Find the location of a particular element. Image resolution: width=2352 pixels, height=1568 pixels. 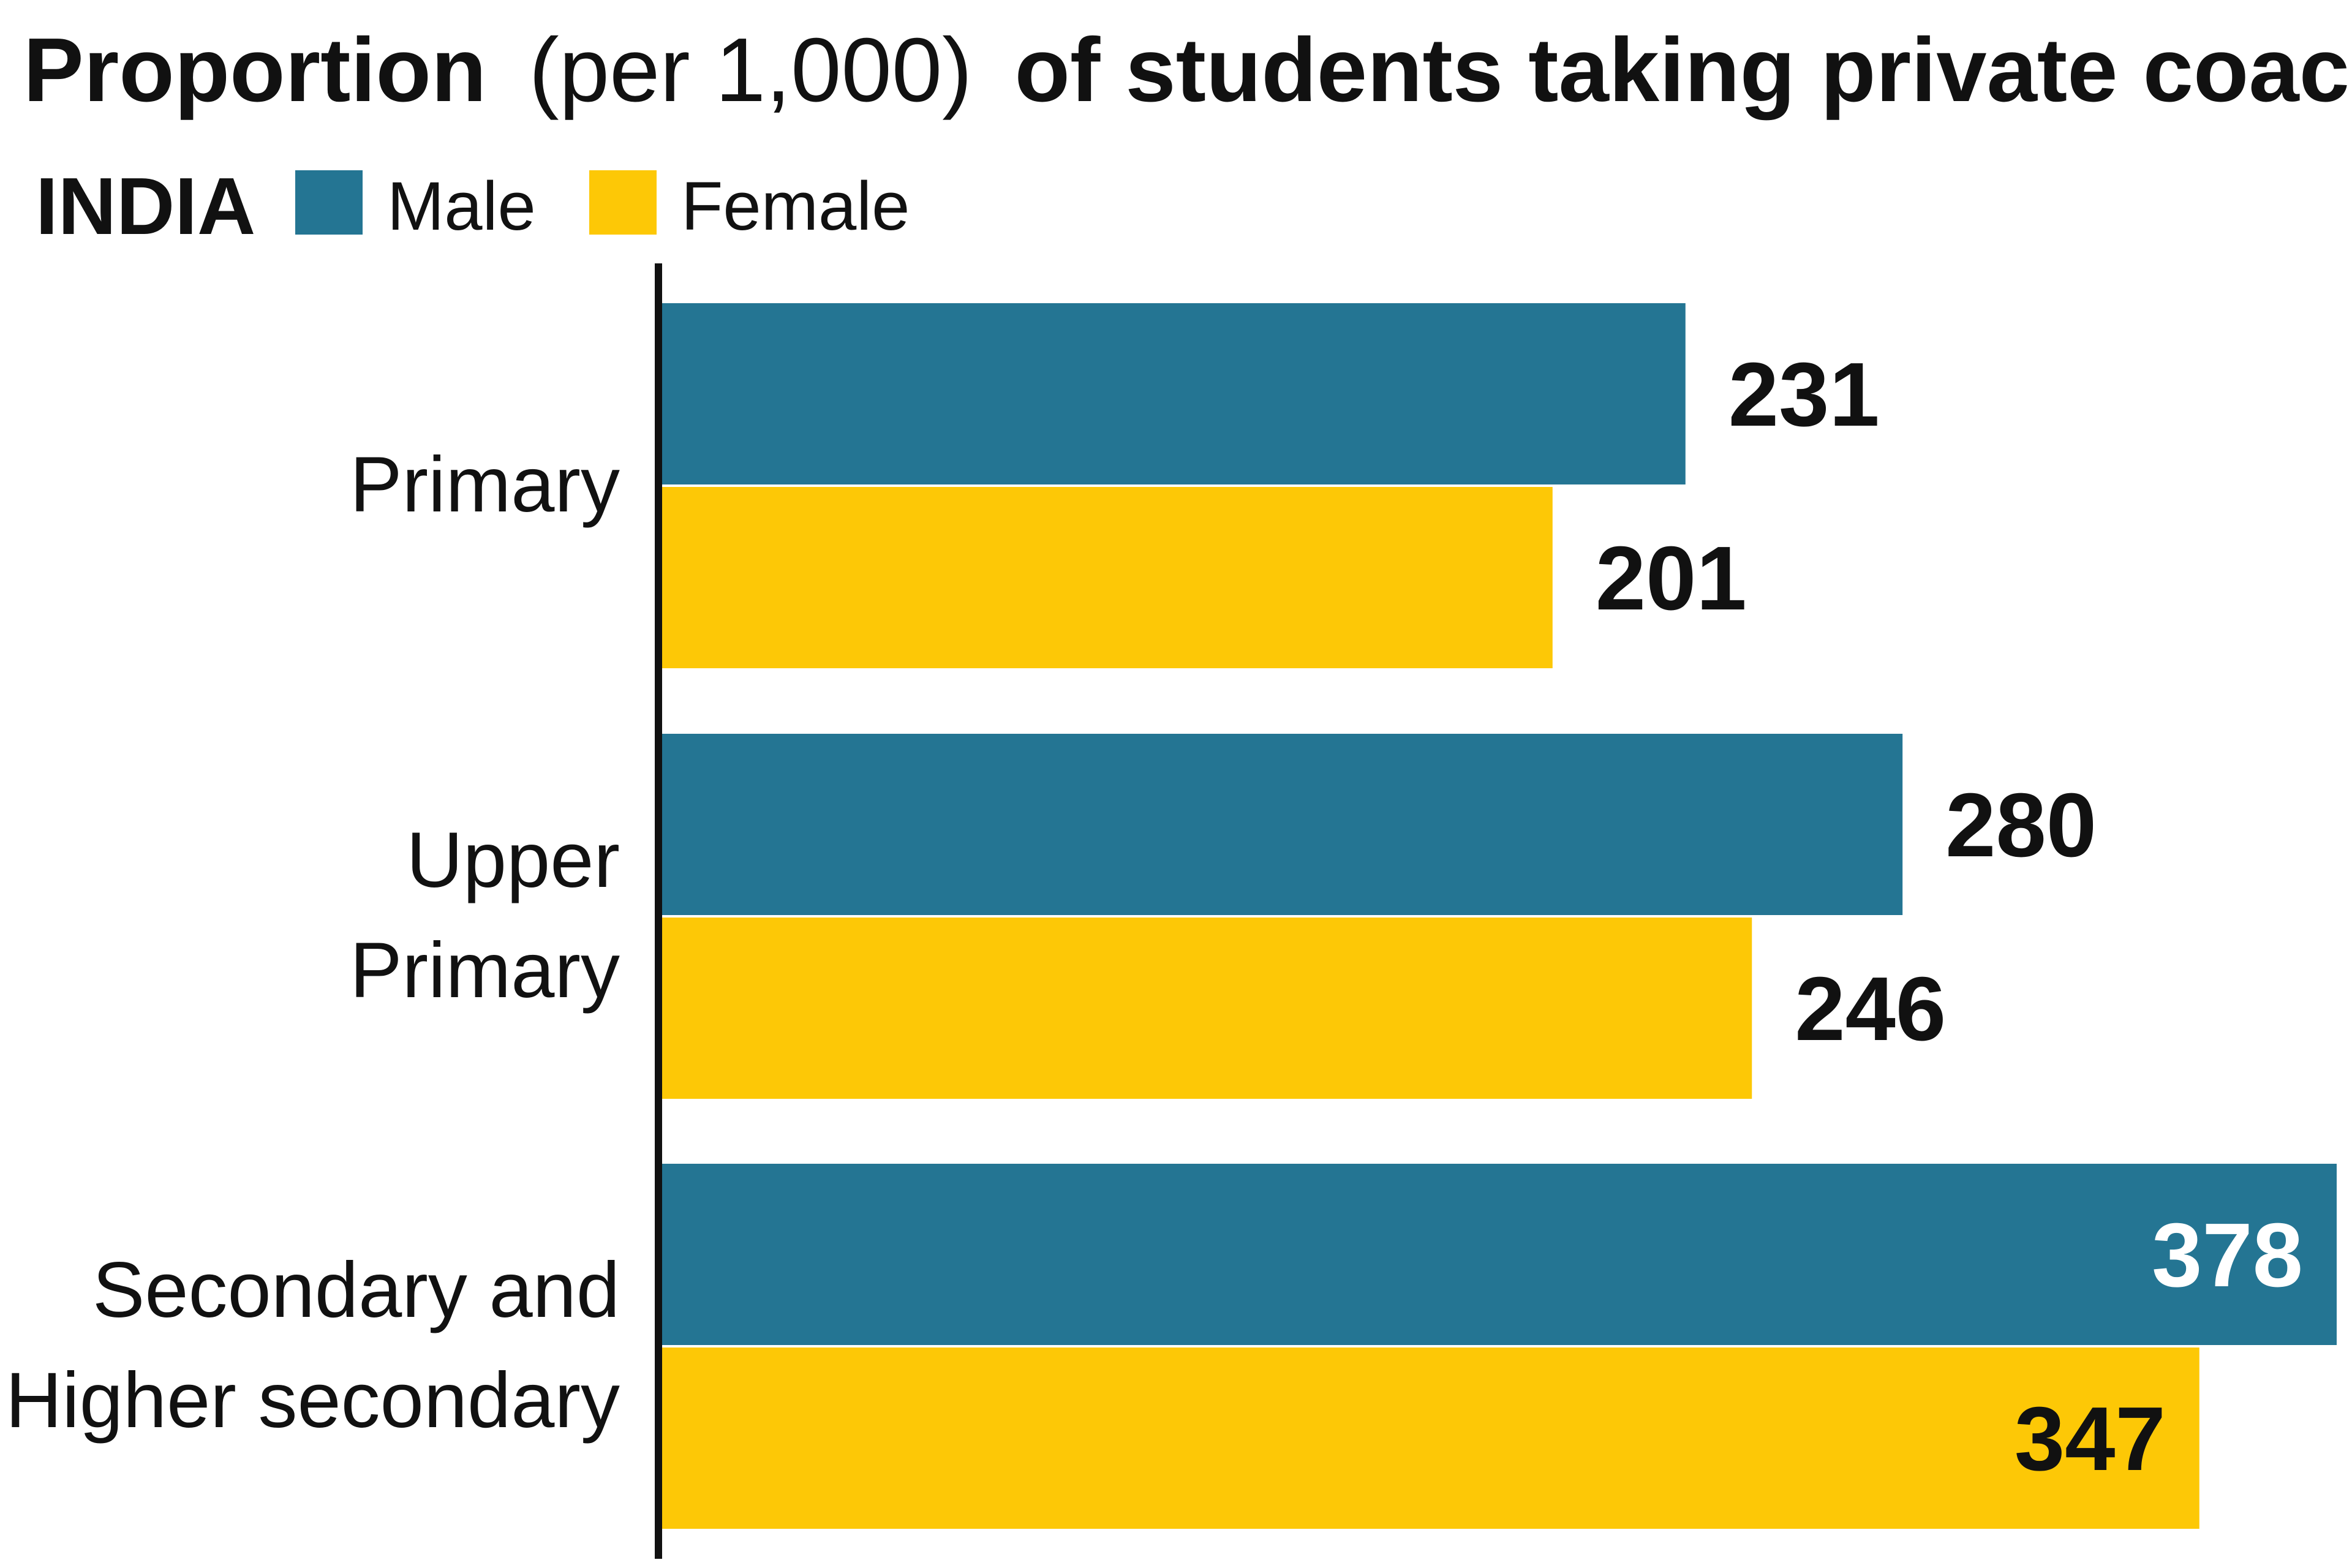

legend-swatch-male is located at coordinates (329, 203).